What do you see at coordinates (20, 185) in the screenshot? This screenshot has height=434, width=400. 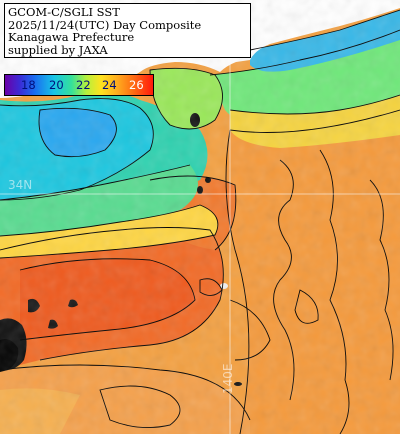 I see `lat-label-34n: 34N` at bounding box center [20, 185].